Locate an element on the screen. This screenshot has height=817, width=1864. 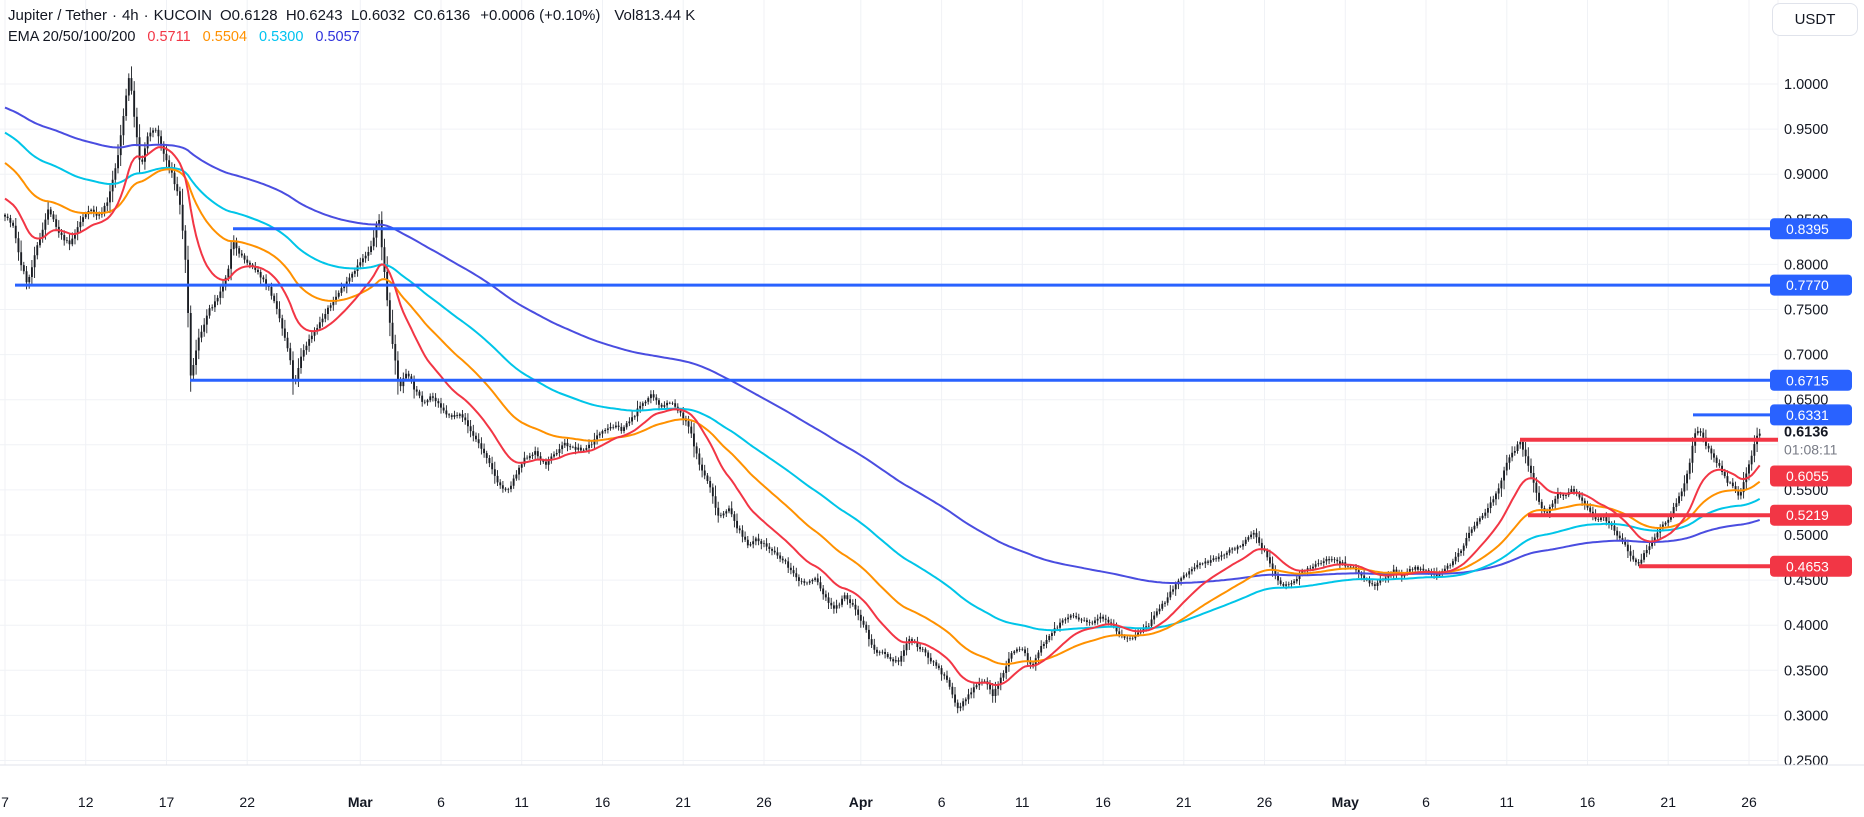
price-tick-label: 0.4500 is located at coordinates (1806, 581).